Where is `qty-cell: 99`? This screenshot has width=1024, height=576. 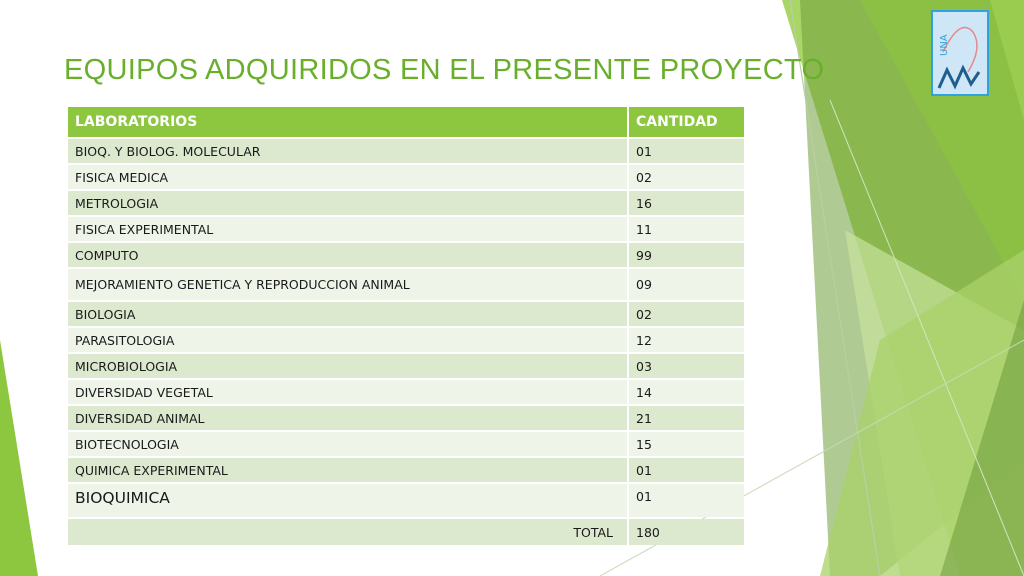
qty-cell: 99 is located at coordinates (686, 255).